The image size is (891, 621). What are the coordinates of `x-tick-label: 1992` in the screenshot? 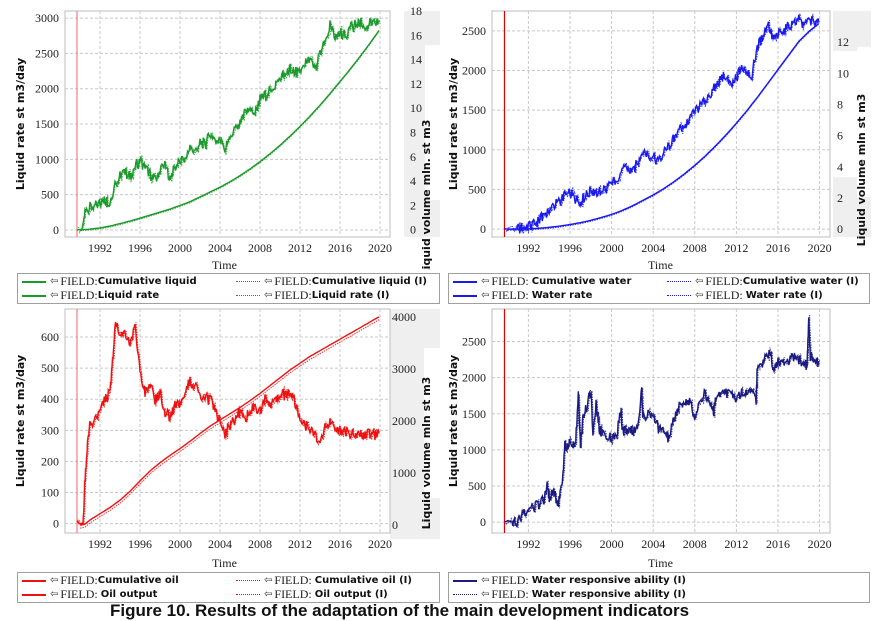 It's located at (100, 248).